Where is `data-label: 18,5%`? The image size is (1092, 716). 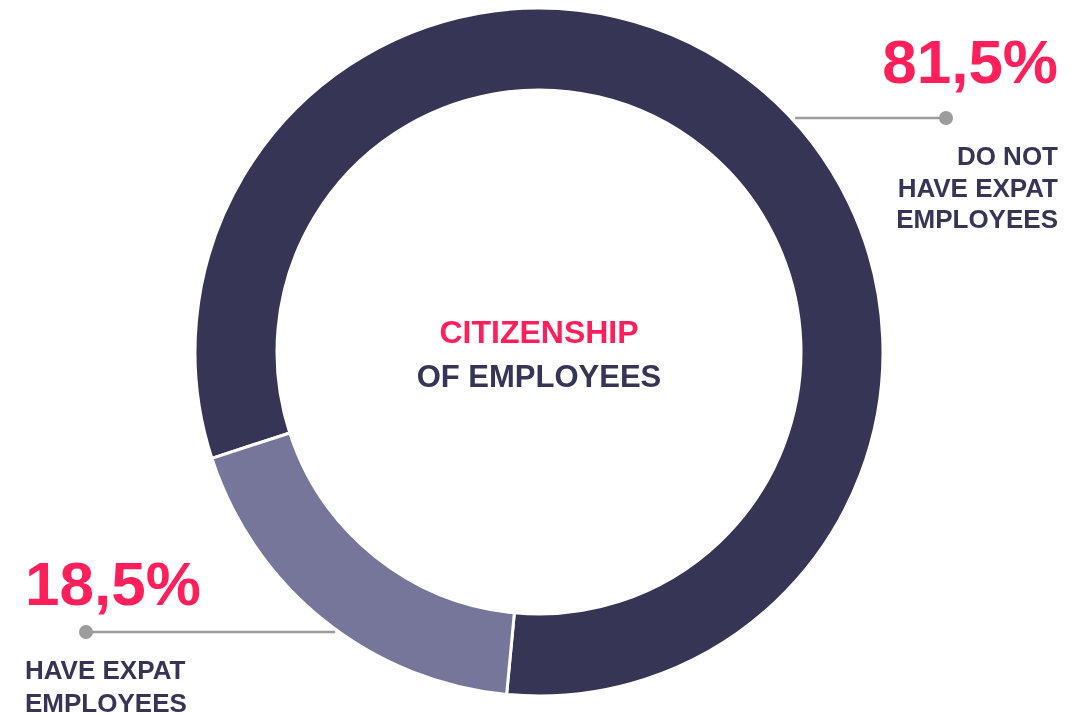
data-label: 18,5% is located at coordinates (113, 583).